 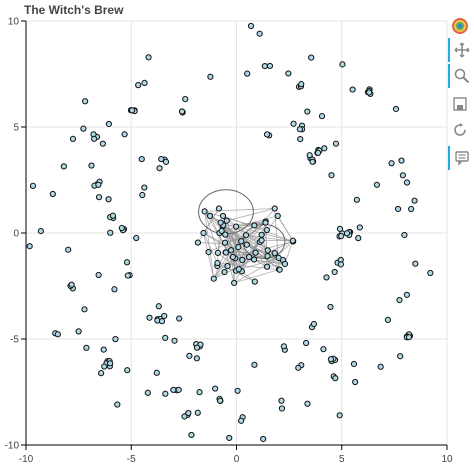 What do you see at coordinates (460, 130) in the screenshot?
I see `reset-icon` at bounding box center [460, 130].